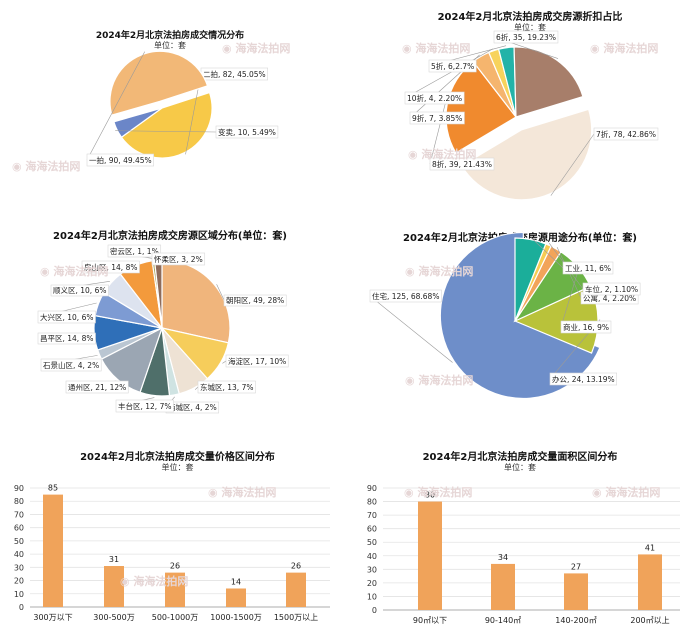  Describe the element at coordinates (372, 542) in the screenshot. I see `y-tick-label: 50` at that location.